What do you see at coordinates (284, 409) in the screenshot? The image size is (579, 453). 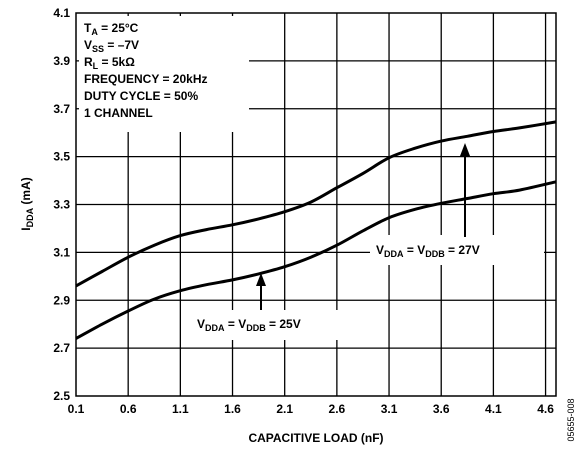 I see `x-tick-label: 2.1` at bounding box center [284, 409].